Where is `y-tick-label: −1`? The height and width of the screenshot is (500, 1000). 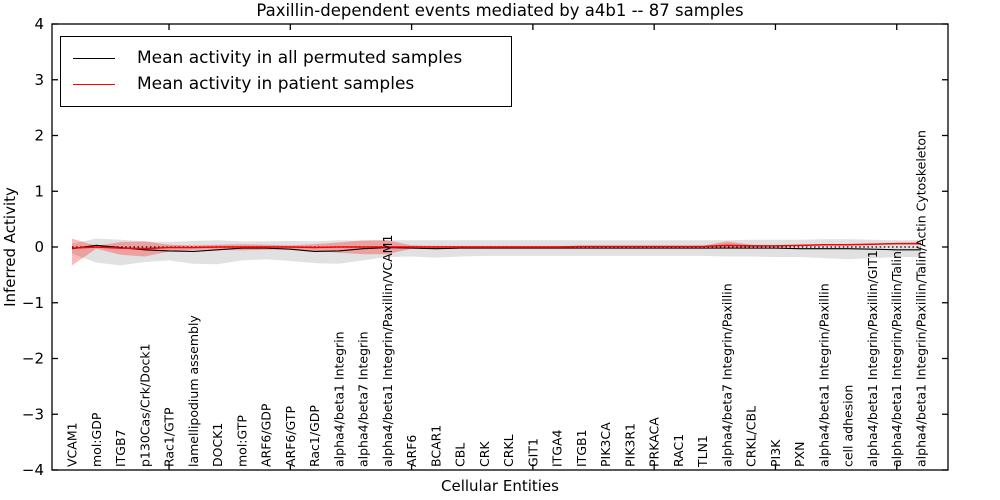 y-tick-label: −1 is located at coordinates (33, 303).